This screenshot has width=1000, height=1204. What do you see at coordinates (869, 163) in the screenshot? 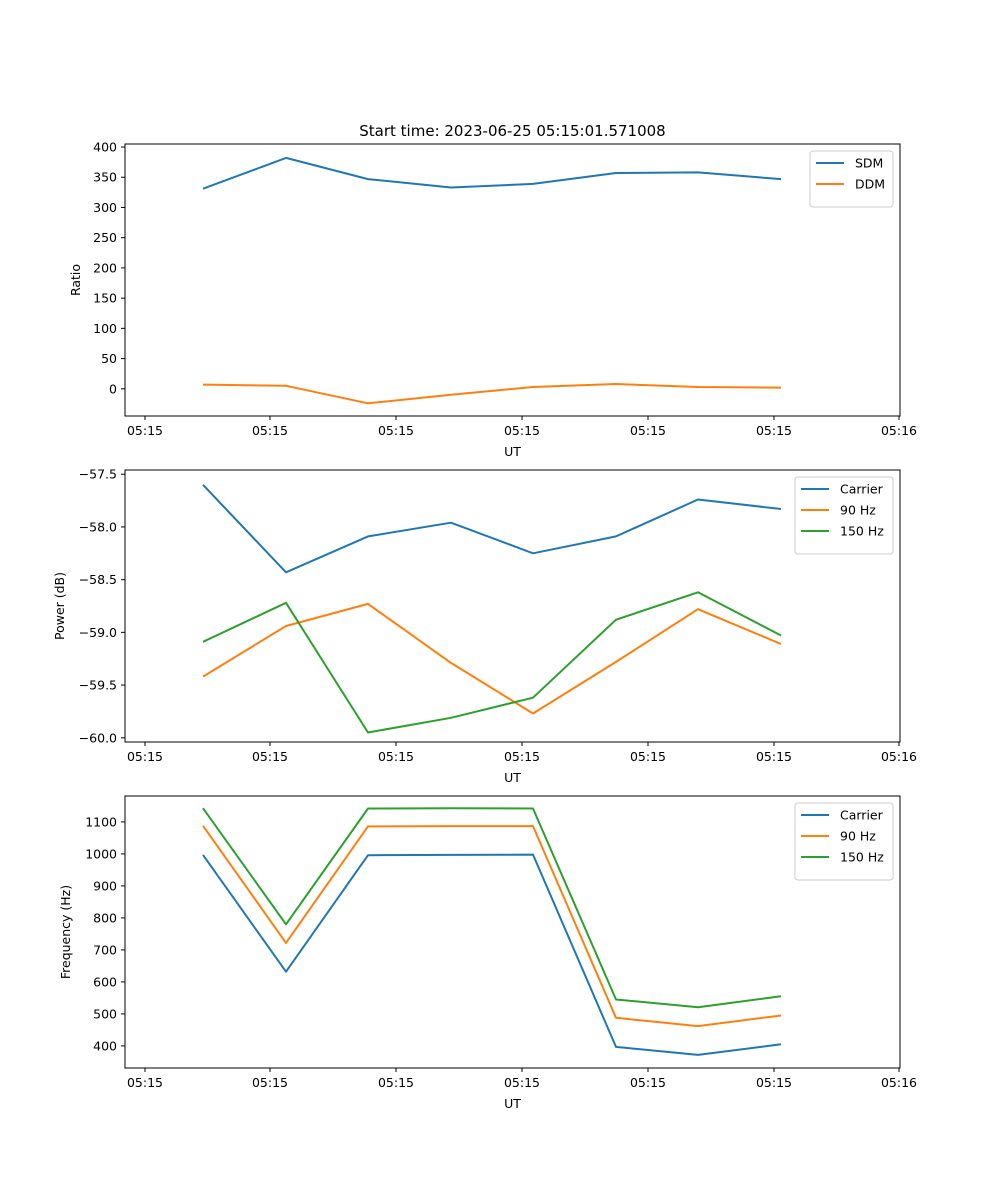
I see `legend-label: SDM` at bounding box center [869, 163].